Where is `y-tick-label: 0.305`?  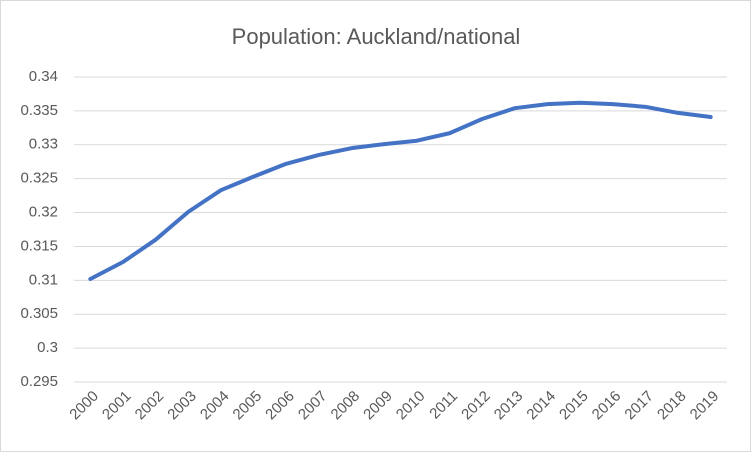
y-tick-label: 0.305 is located at coordinates (39, 313).